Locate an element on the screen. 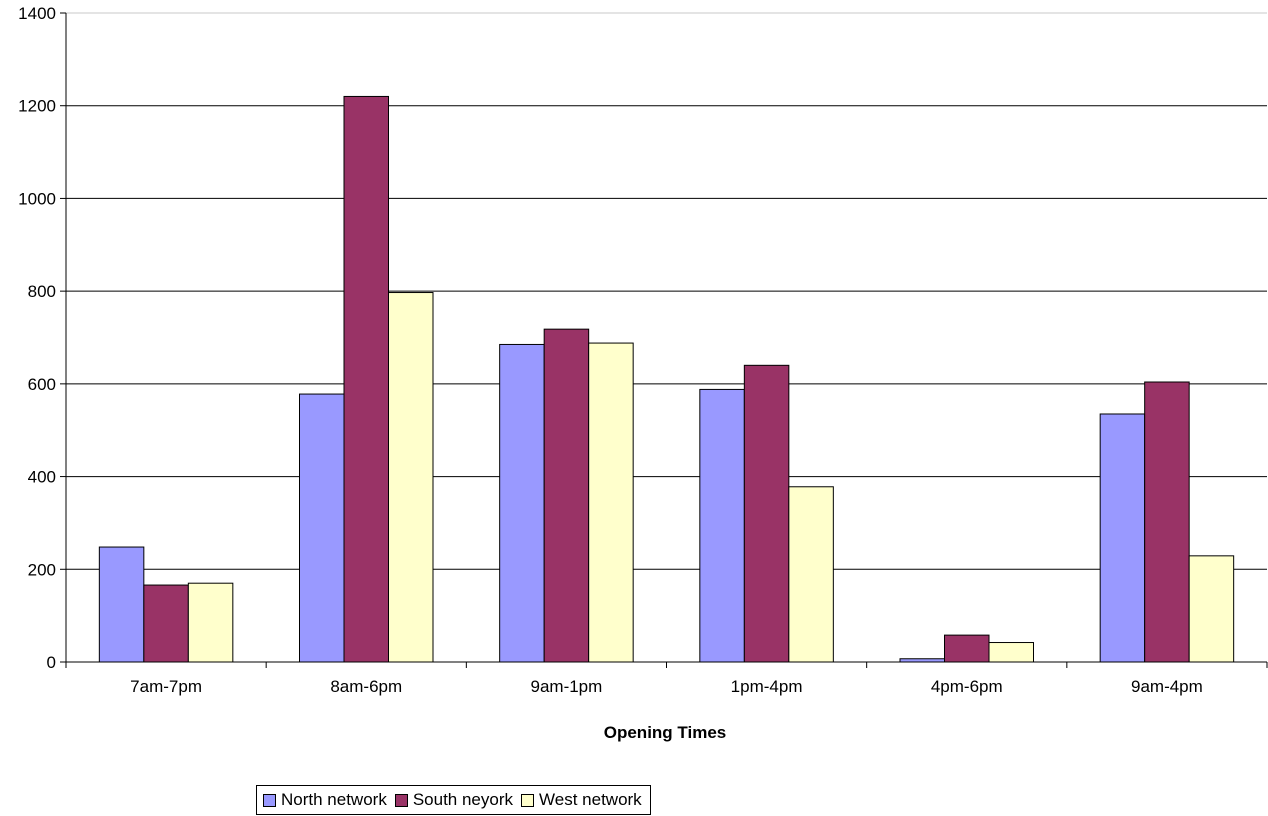  y-tick-label: 200 is located at coordinates (42, 569).